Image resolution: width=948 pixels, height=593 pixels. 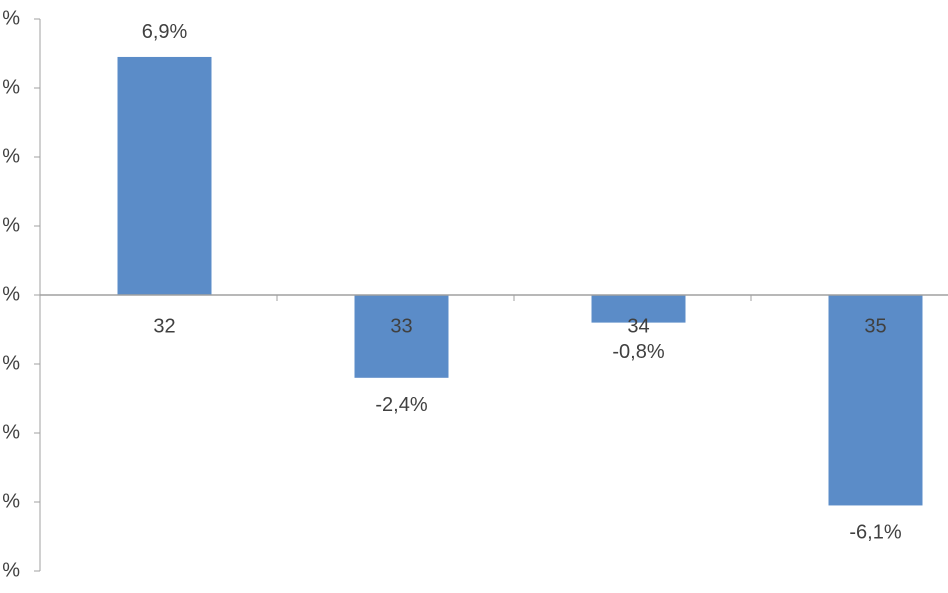 I want to click on x-tick-label: 32, so click(x=164, y=326).